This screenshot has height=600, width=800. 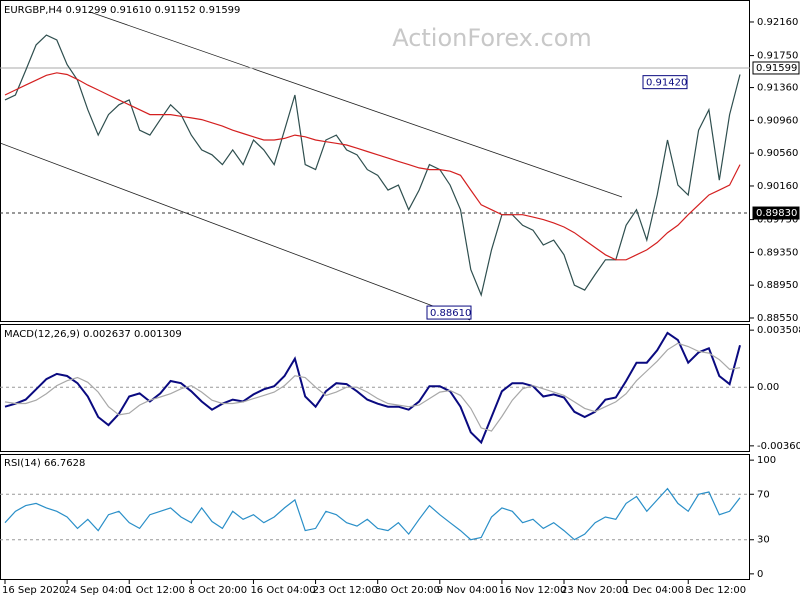 What do you see at coordinates (217, 590) in the screenshot?
I see `x-tick-label: 8 Oct 20:00` at bounding box center [217, 590].